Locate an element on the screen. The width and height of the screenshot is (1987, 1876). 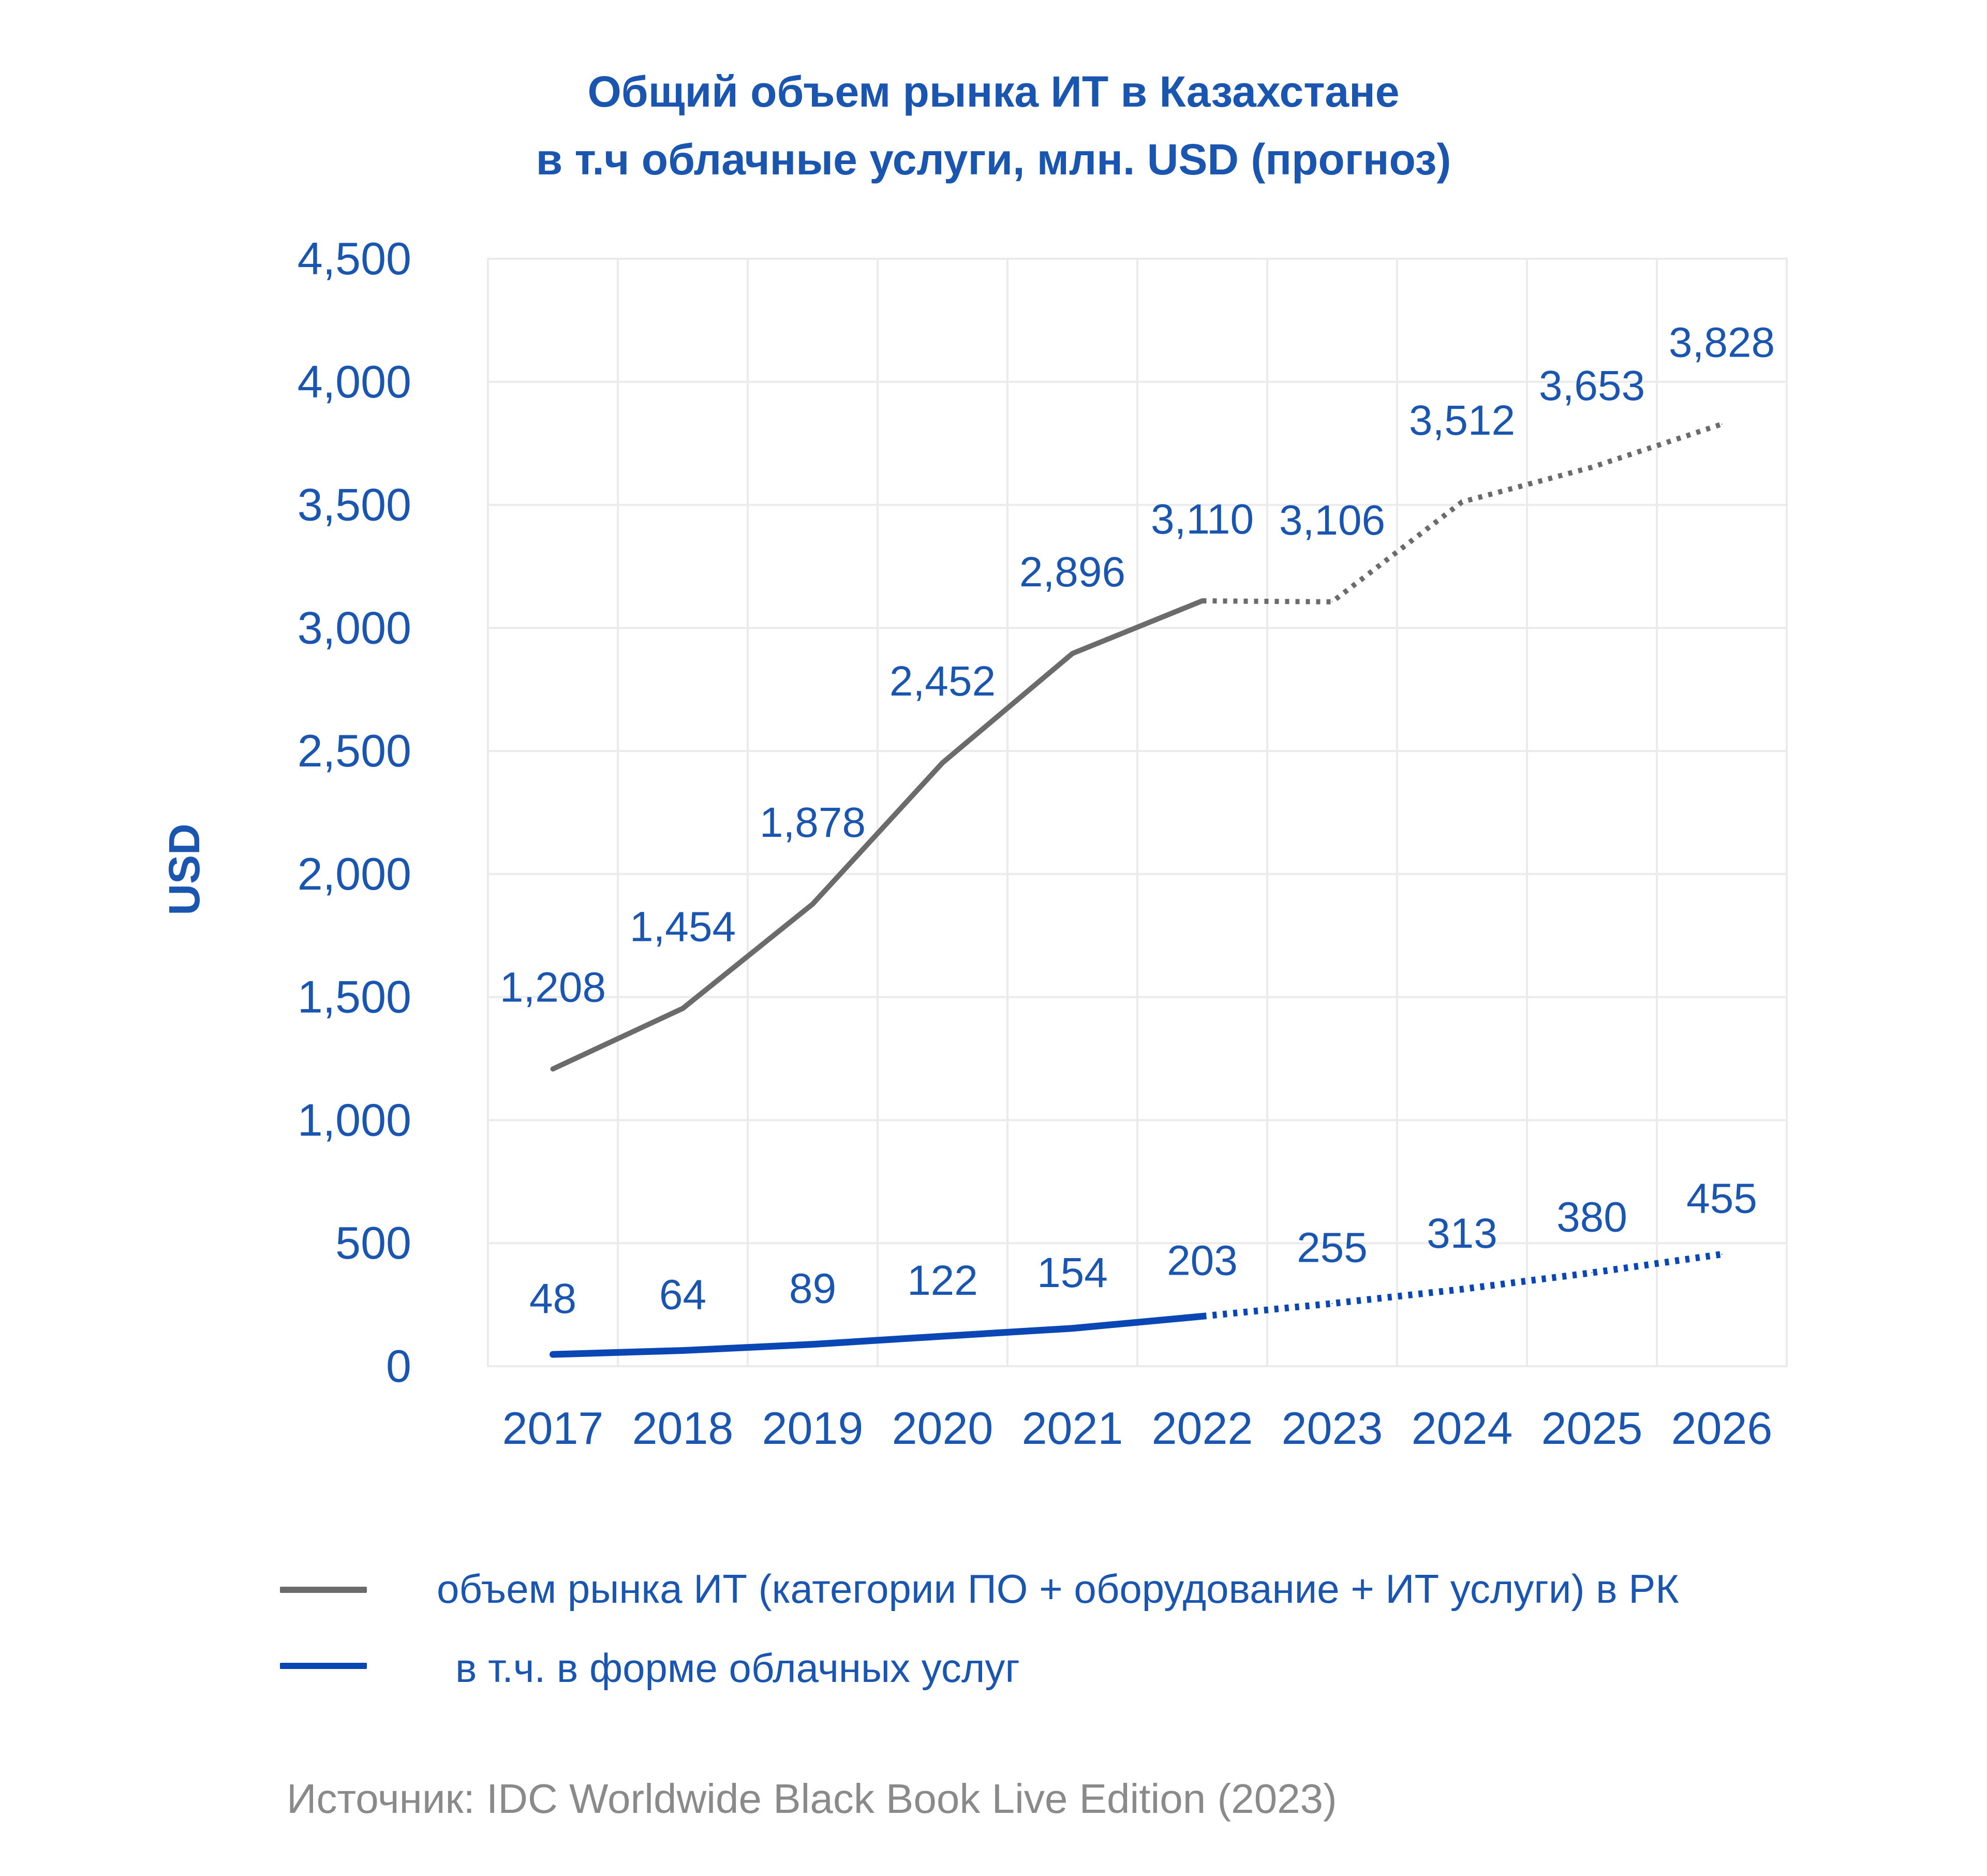
data-label: 3,653 is located at coordinates (1592, 385).